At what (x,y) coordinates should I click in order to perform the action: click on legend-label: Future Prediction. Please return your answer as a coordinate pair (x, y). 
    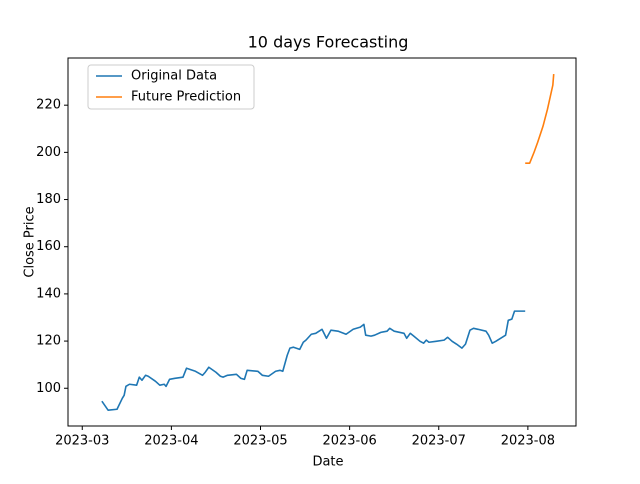
    Looking at the image, I should click on (186, 97).